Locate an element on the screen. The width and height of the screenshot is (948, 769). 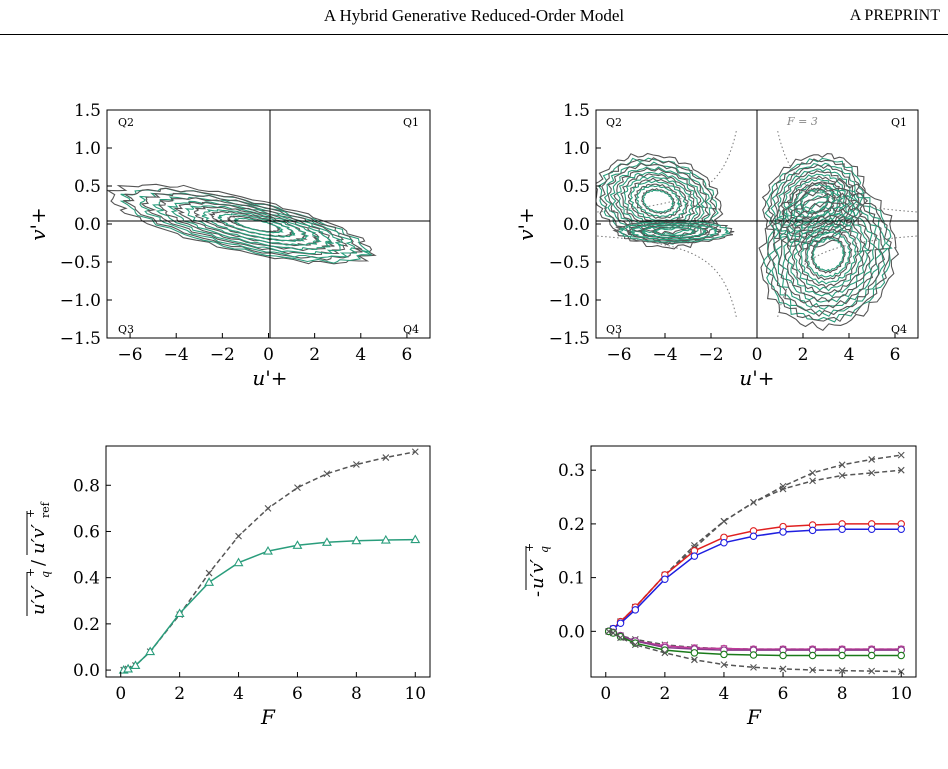
y-tick-label: 0.4 is located at coordinates (86, 579).